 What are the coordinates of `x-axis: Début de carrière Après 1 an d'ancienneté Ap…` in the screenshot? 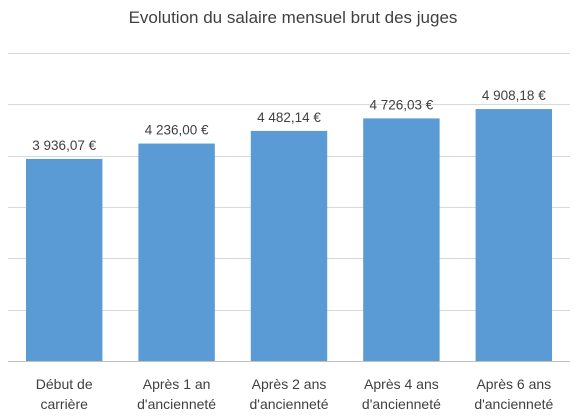 It's located at (295, 394).